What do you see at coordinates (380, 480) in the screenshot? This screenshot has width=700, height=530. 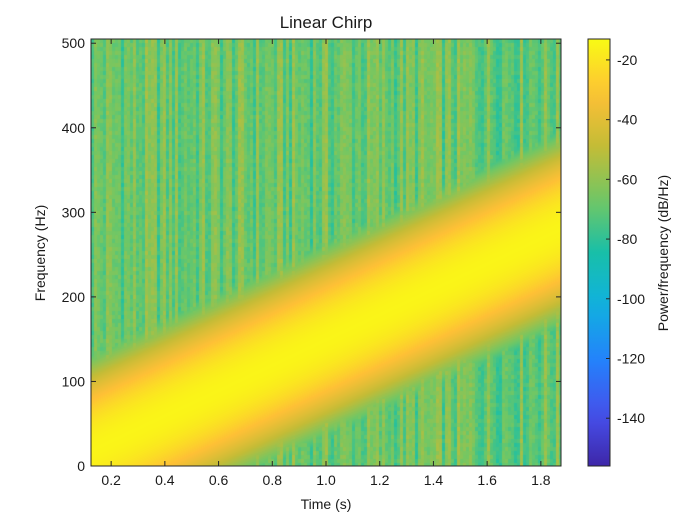 I see `x-tick-label: 1.2` at bounding box center [380, 480].